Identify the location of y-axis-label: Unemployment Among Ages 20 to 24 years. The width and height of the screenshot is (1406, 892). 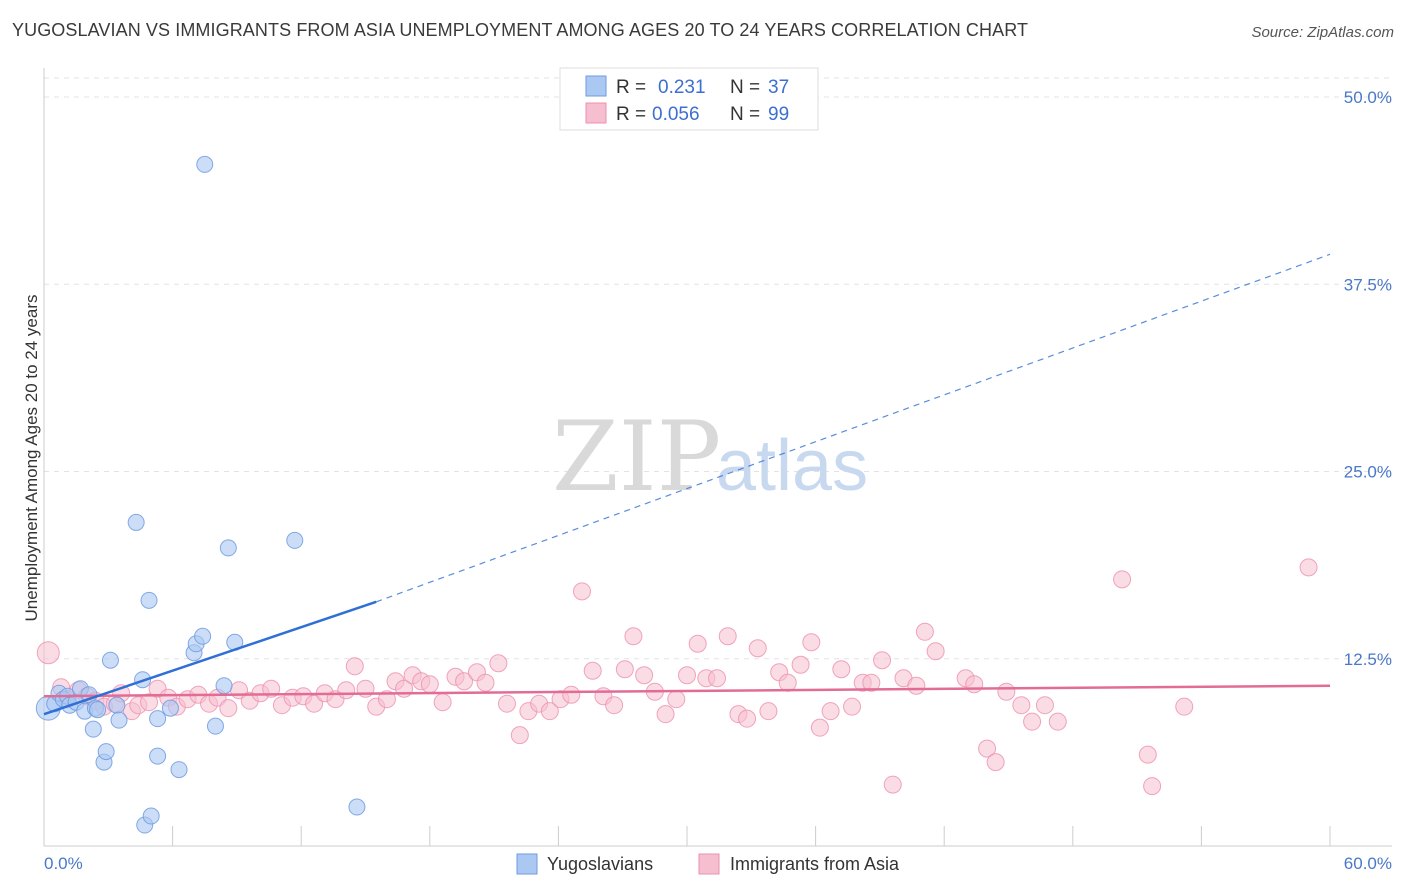
(31, 458).